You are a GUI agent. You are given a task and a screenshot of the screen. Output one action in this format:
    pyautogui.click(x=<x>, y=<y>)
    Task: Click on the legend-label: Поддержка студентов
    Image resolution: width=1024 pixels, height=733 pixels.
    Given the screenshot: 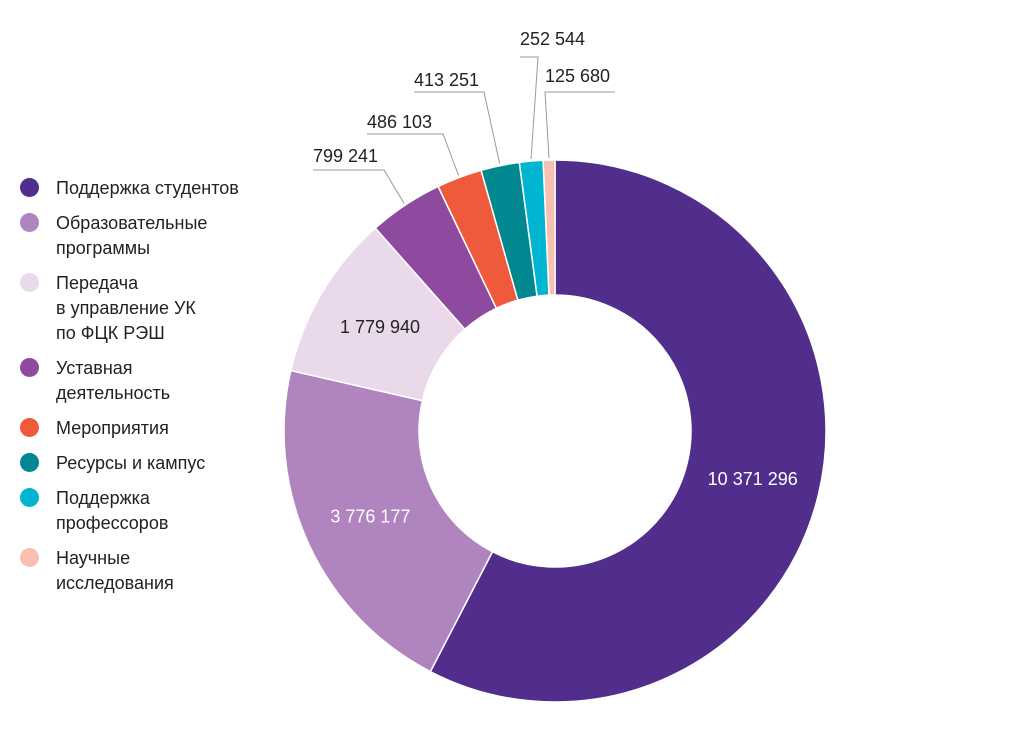 What is the action you would take?
    pyautogui.click(x=147, y=188)
    